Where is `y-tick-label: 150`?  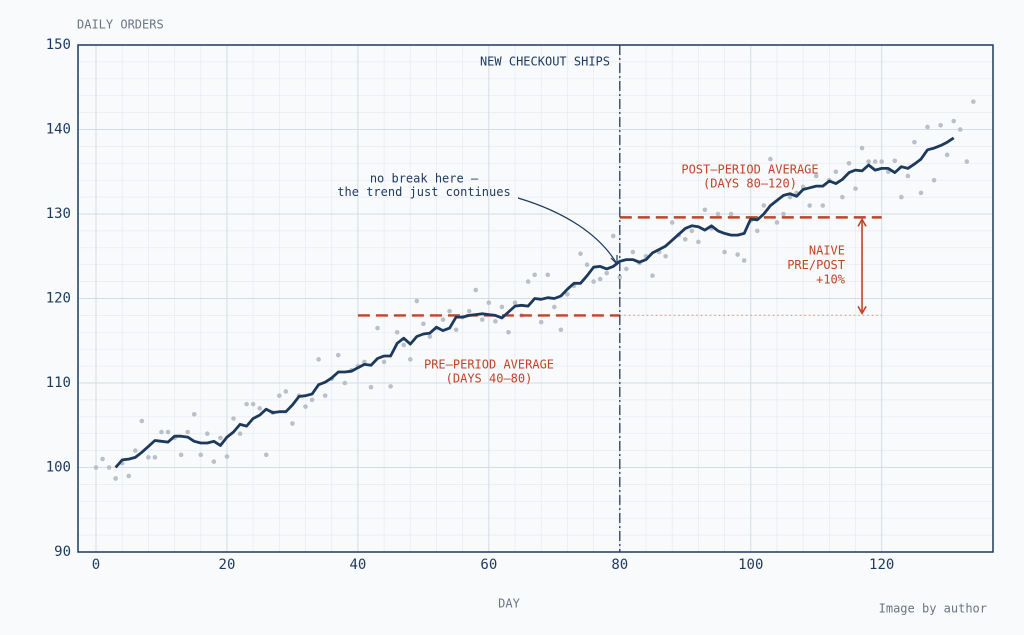 y-tick-label: 150 is located at coordinates (58, 45).